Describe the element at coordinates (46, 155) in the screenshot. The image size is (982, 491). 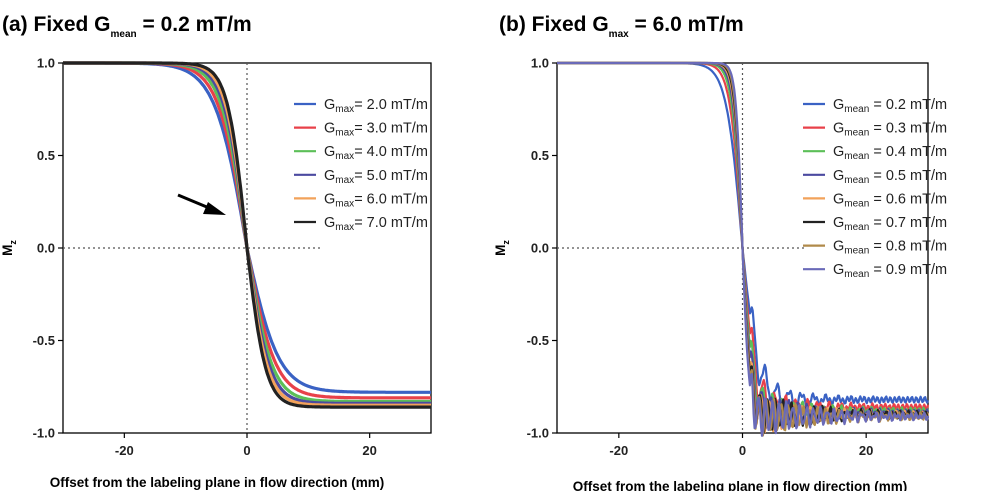
I see `panel-a-ytick-label: 0.5` at that location.